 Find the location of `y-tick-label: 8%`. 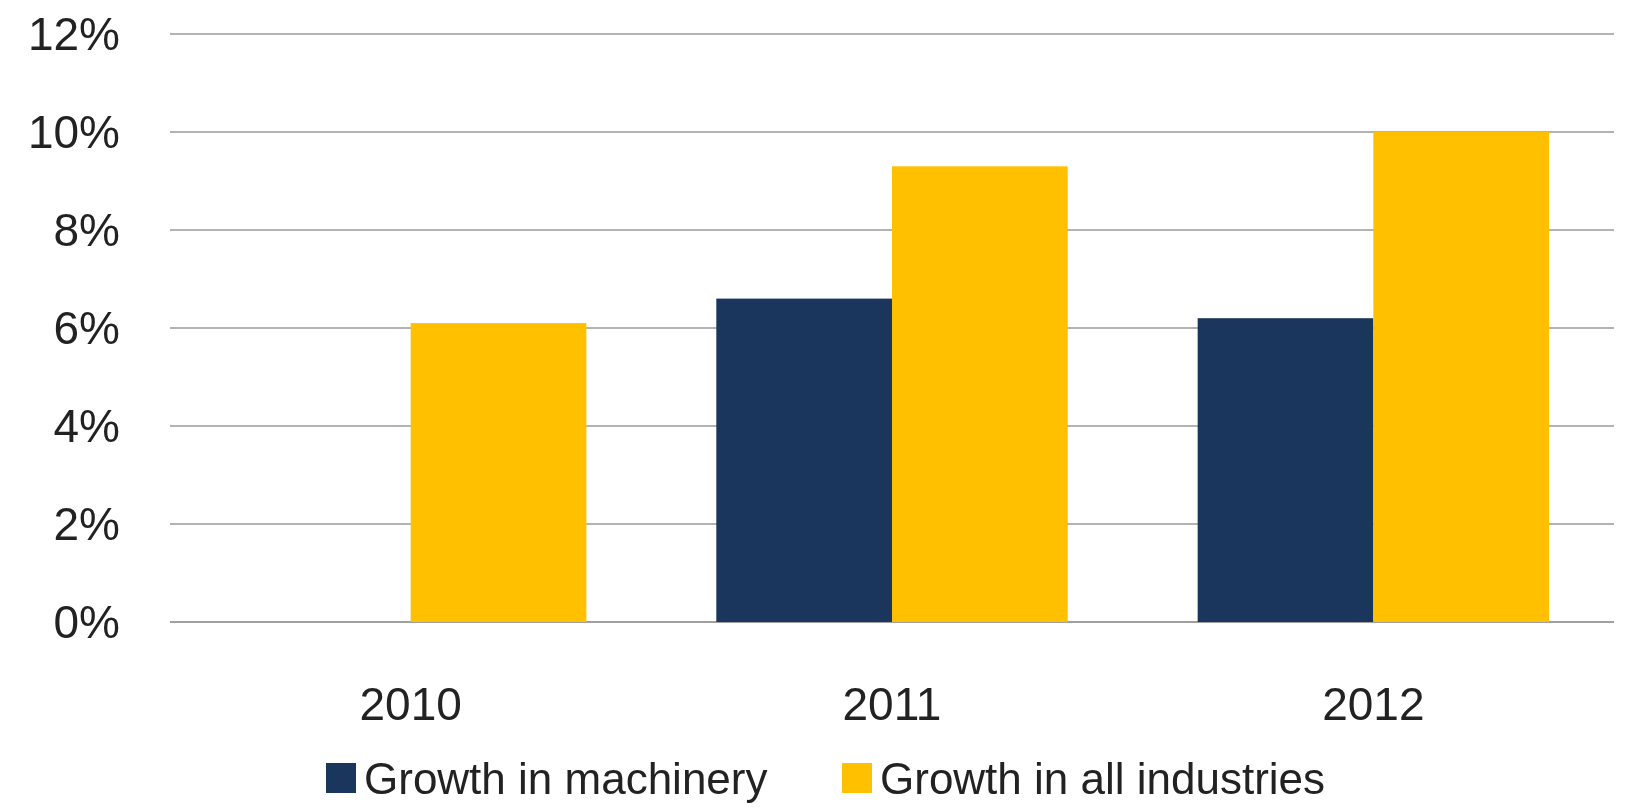

y-tick-label: 8% is located at coordinates (86, 230).